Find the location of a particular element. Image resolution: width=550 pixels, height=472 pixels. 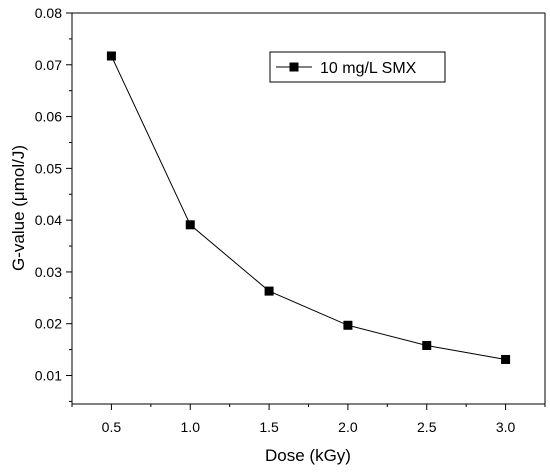

x-tick-label: 1.5 is located at coordinates (269, 427).